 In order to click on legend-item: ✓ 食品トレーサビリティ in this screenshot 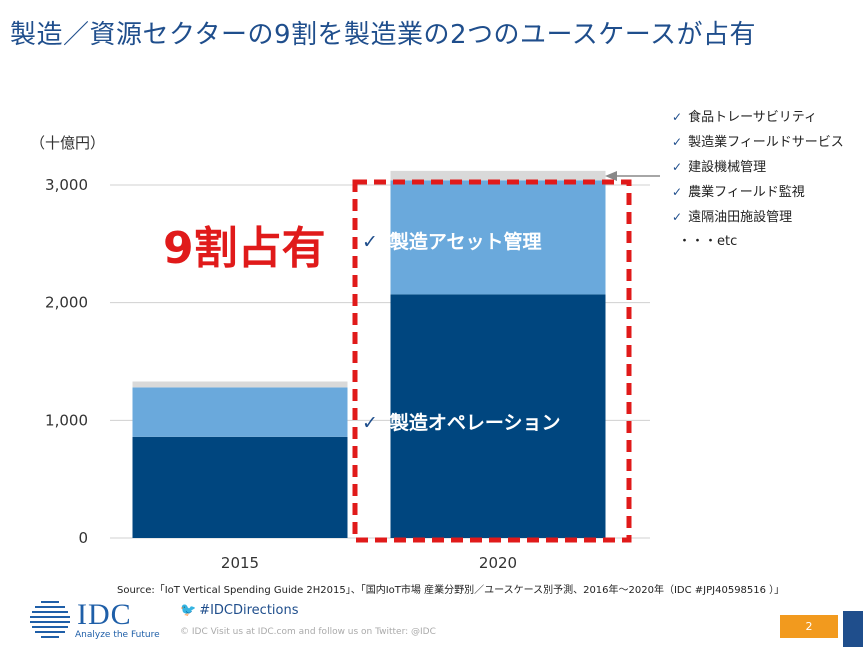, I will do `click(745, 117)`.